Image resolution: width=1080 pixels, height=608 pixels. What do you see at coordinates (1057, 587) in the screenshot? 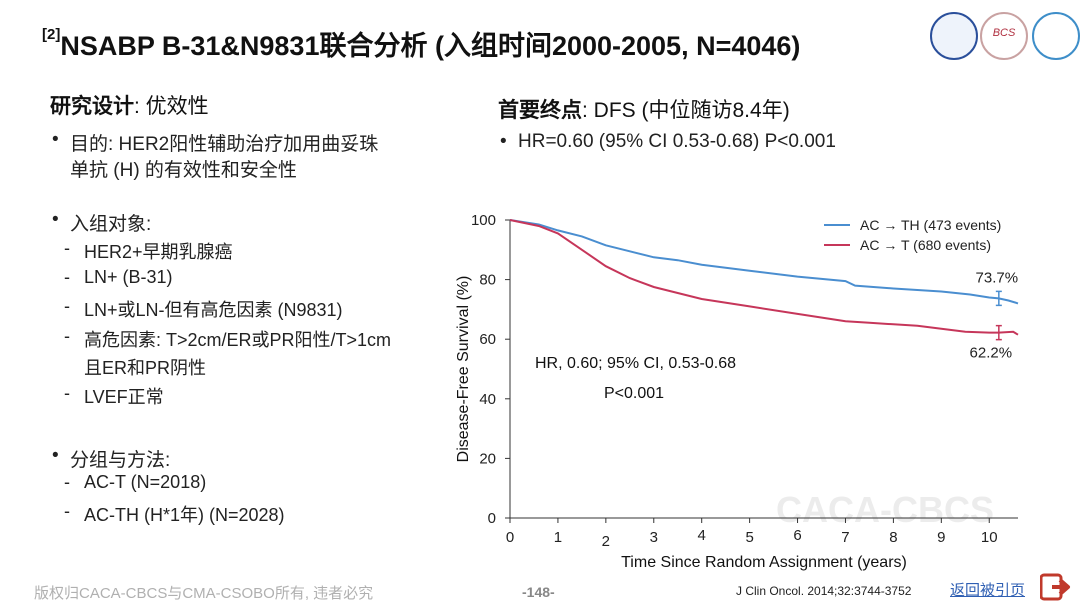
I see `return-arrow-icon` at bounding box center [1057, 587].